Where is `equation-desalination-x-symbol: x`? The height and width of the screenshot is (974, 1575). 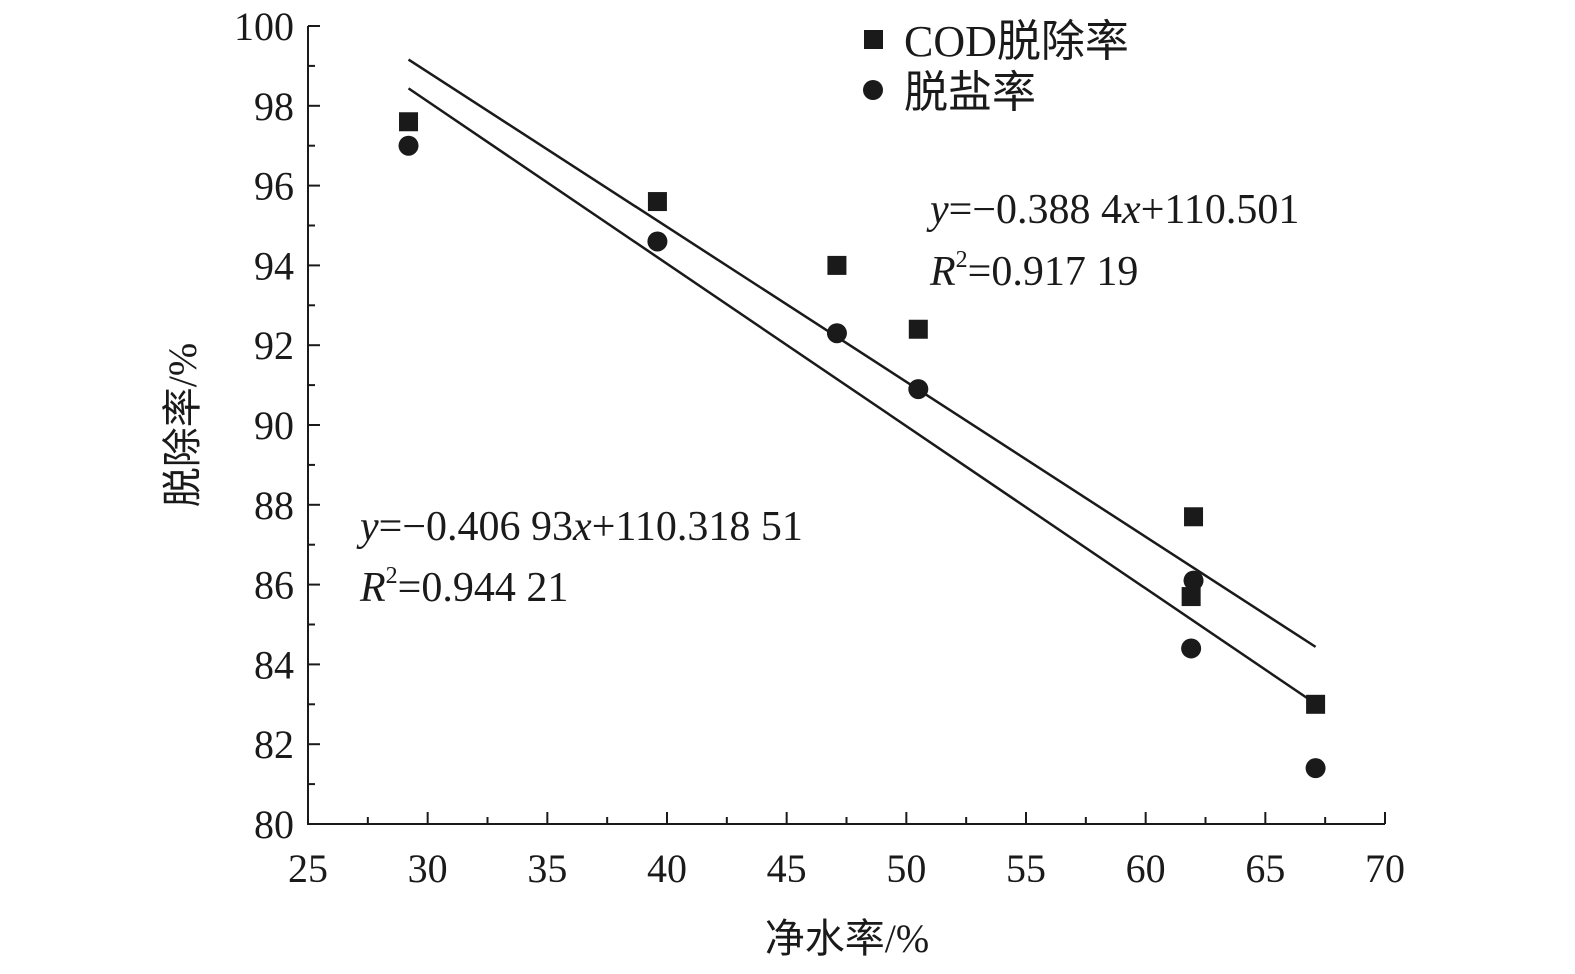
equation-desalination-x-symbol: x is located at coordinates (582, 527).